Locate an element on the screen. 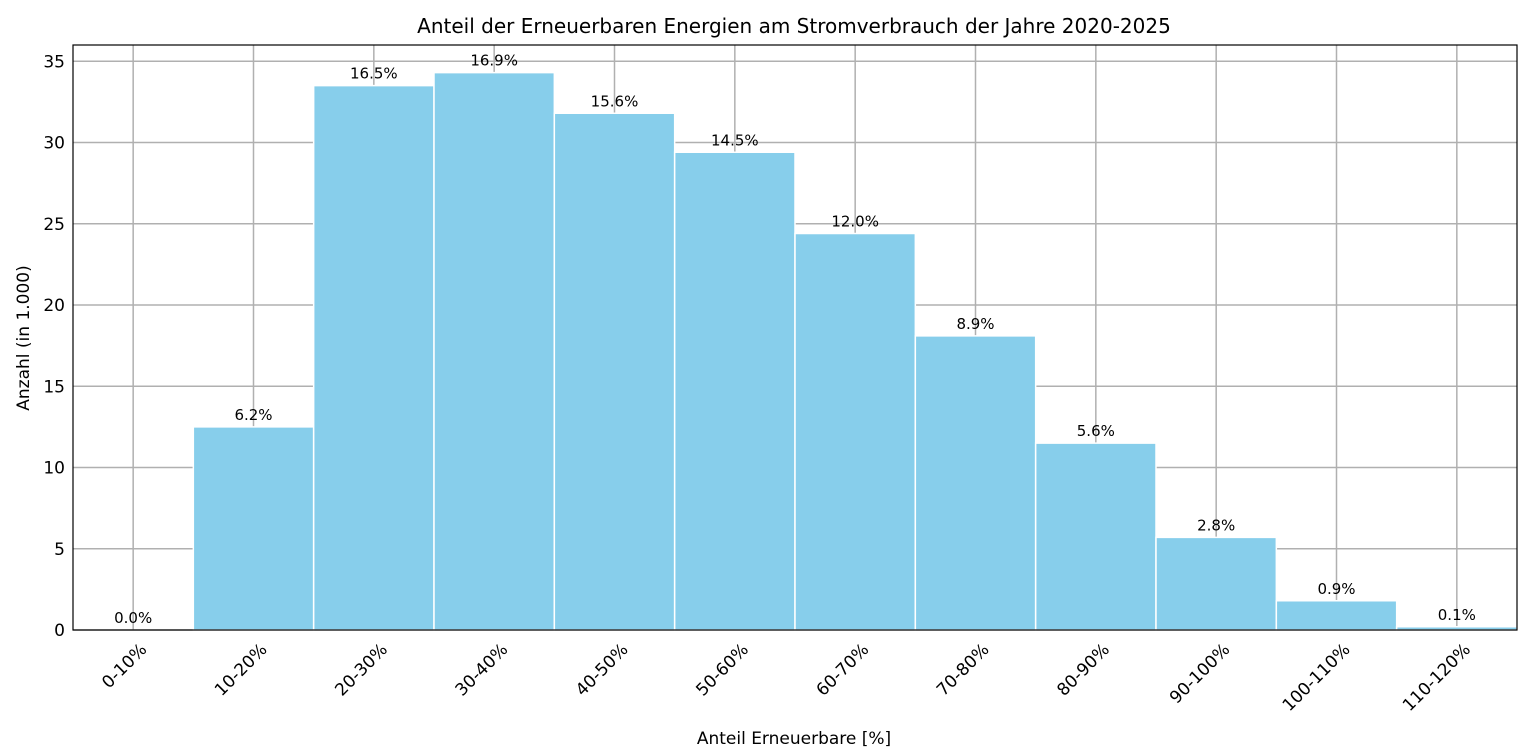  y-tick-label: 30 is located at coordinates (54, 144).